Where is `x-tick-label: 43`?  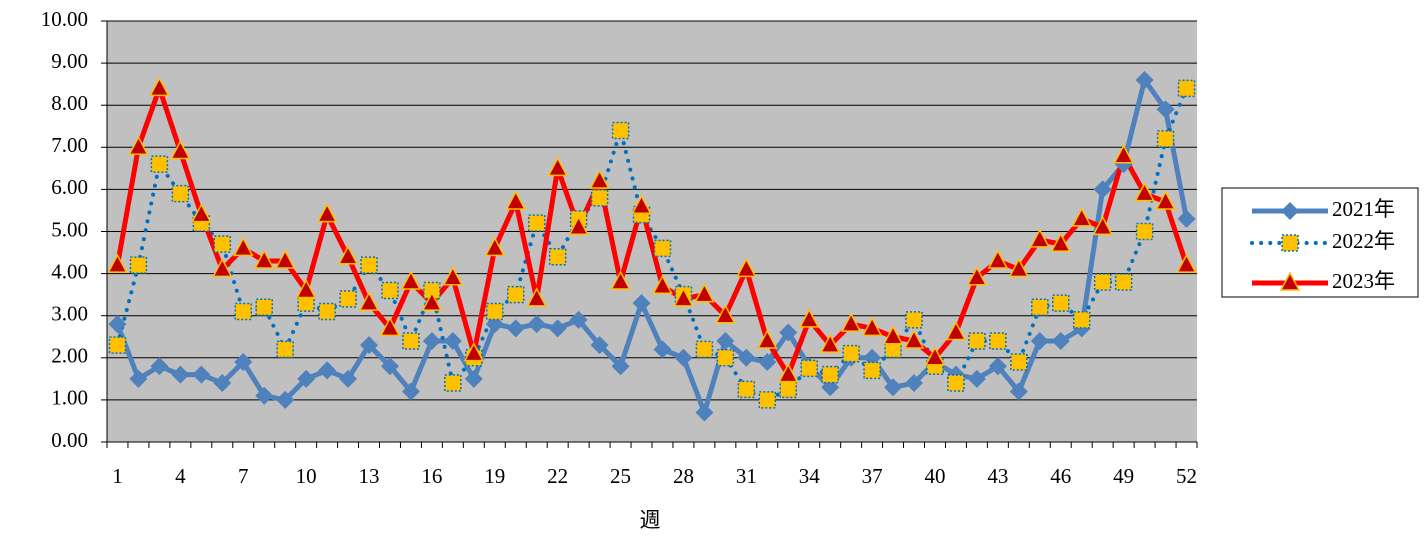 x-tick-label: 43 is located at coordinates (997, 476).